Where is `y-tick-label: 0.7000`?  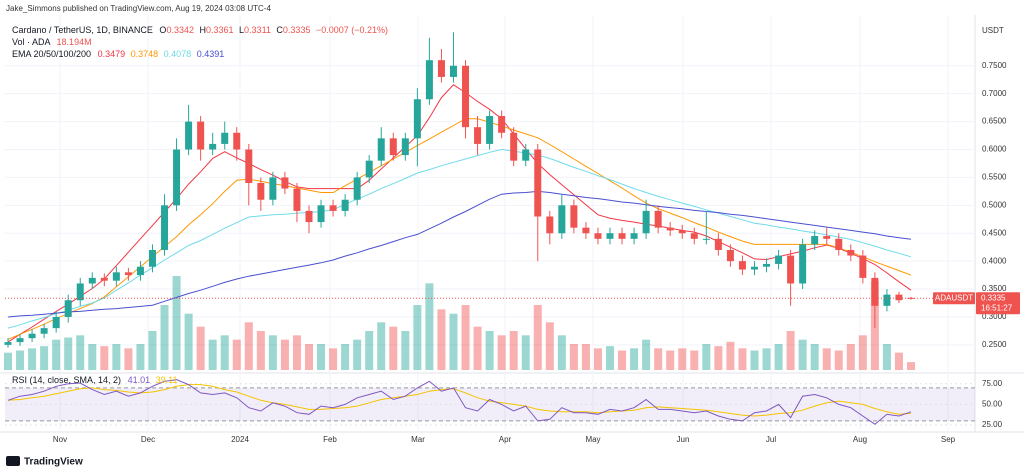
y-tick-label: 0.7000 is located at coordinates (994, 93).